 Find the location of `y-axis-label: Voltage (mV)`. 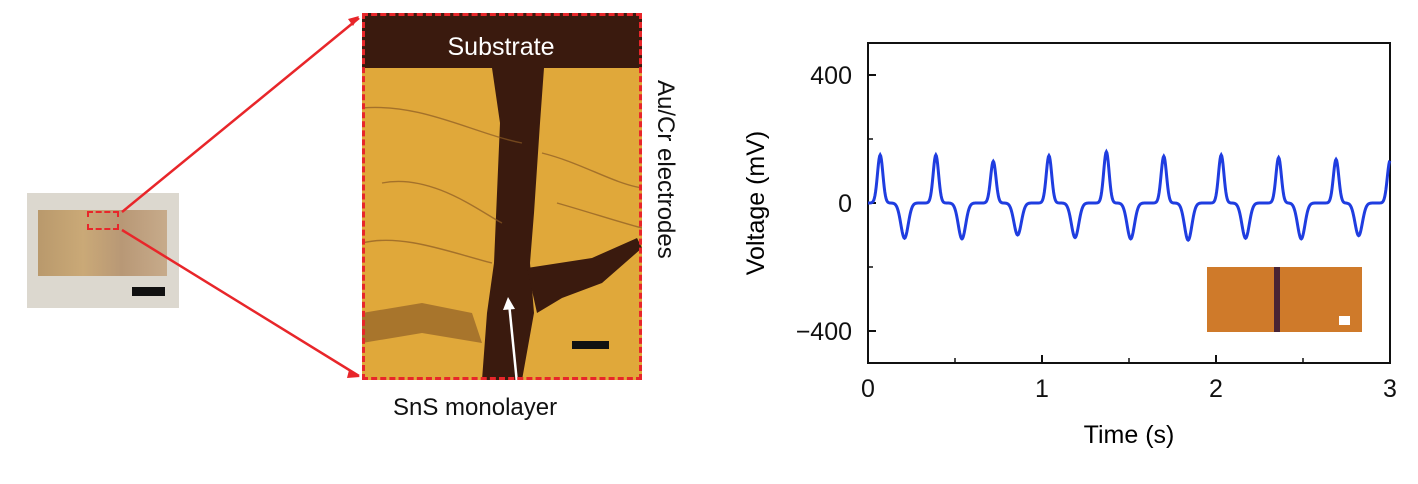

y-axis-label: Voltage (mV) is located at coordinates (756, 203).